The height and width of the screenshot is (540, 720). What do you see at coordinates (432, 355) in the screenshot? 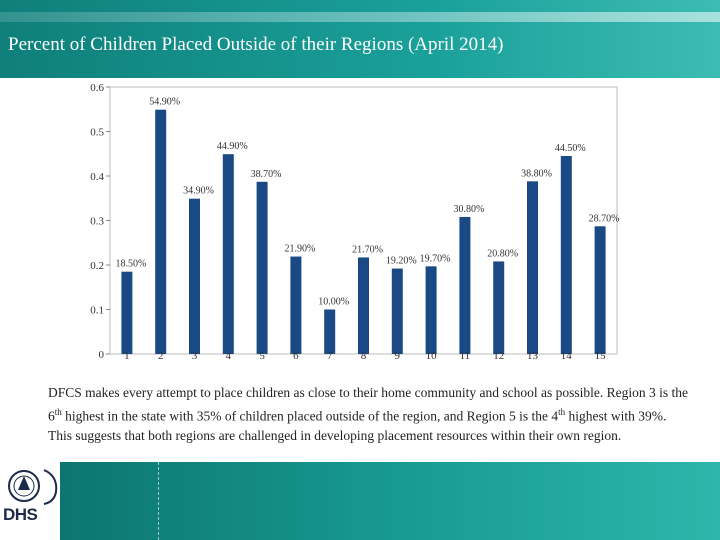
I see `x-tick-label: 10` at bounding box center [432, 355].